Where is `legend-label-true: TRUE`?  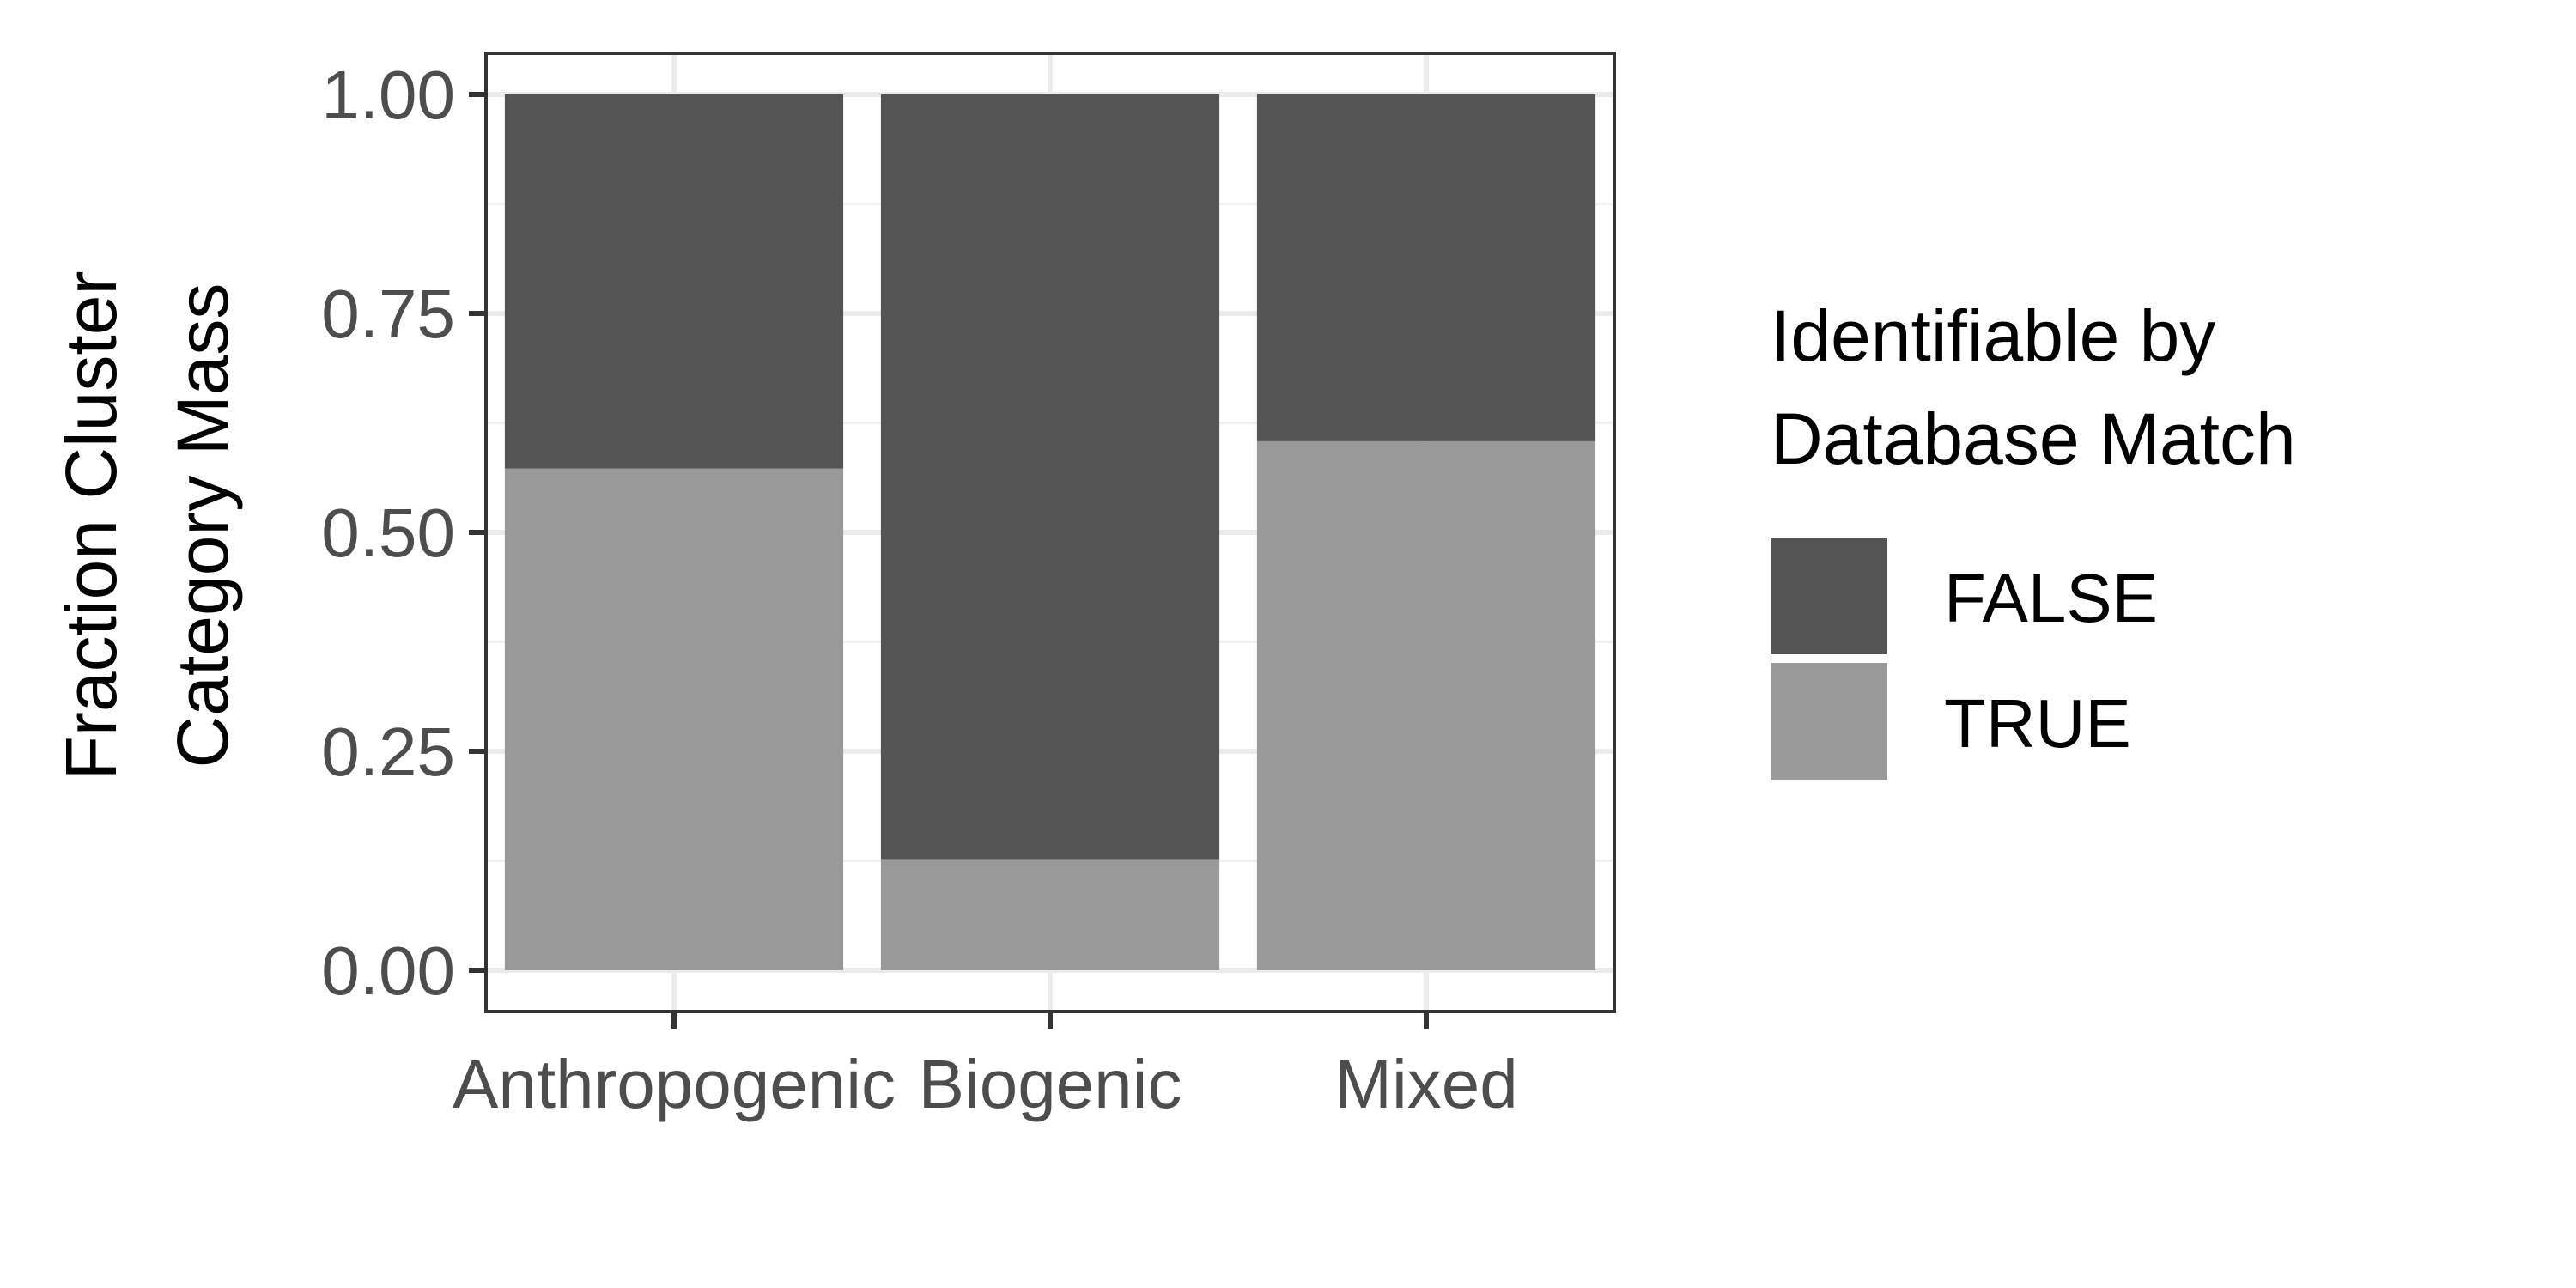 legend-label-true: TRUE is located at coordinates (2038, 724).